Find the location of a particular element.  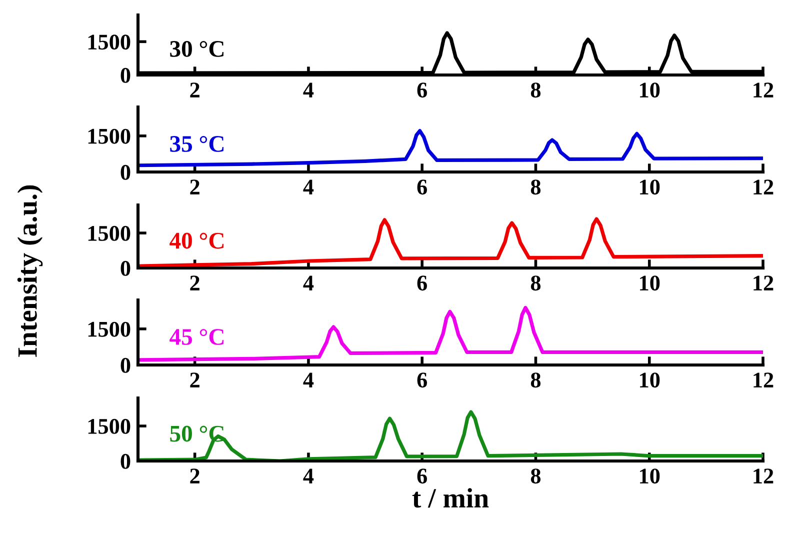

y-axis-title: Intensity (a.u.) is located at coordinates (30, 271).